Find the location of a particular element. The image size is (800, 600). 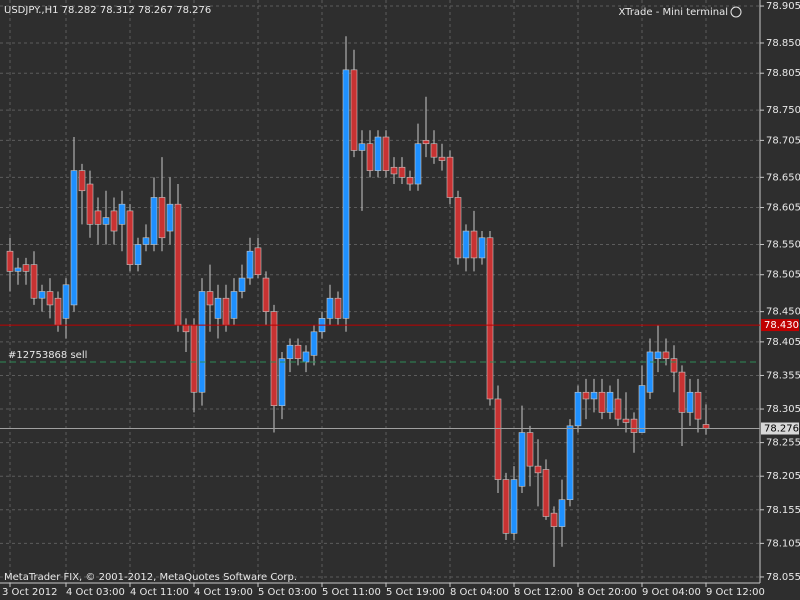

y-tick-label: 78.605 is located at coordinates (783, 208).